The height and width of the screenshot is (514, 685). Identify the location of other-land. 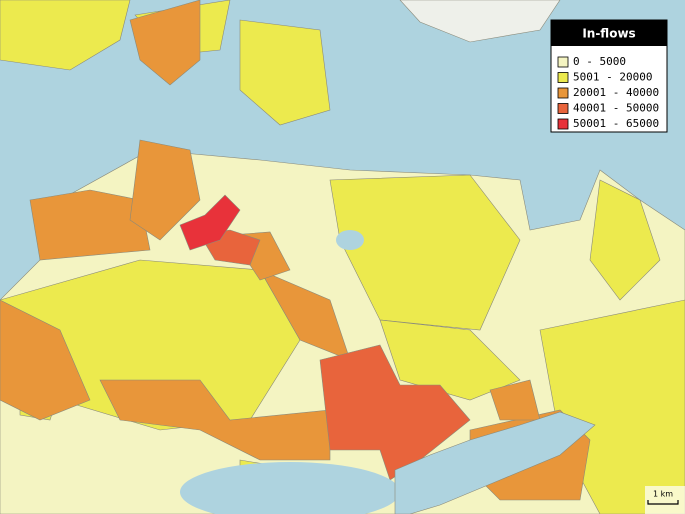
(480, 21).